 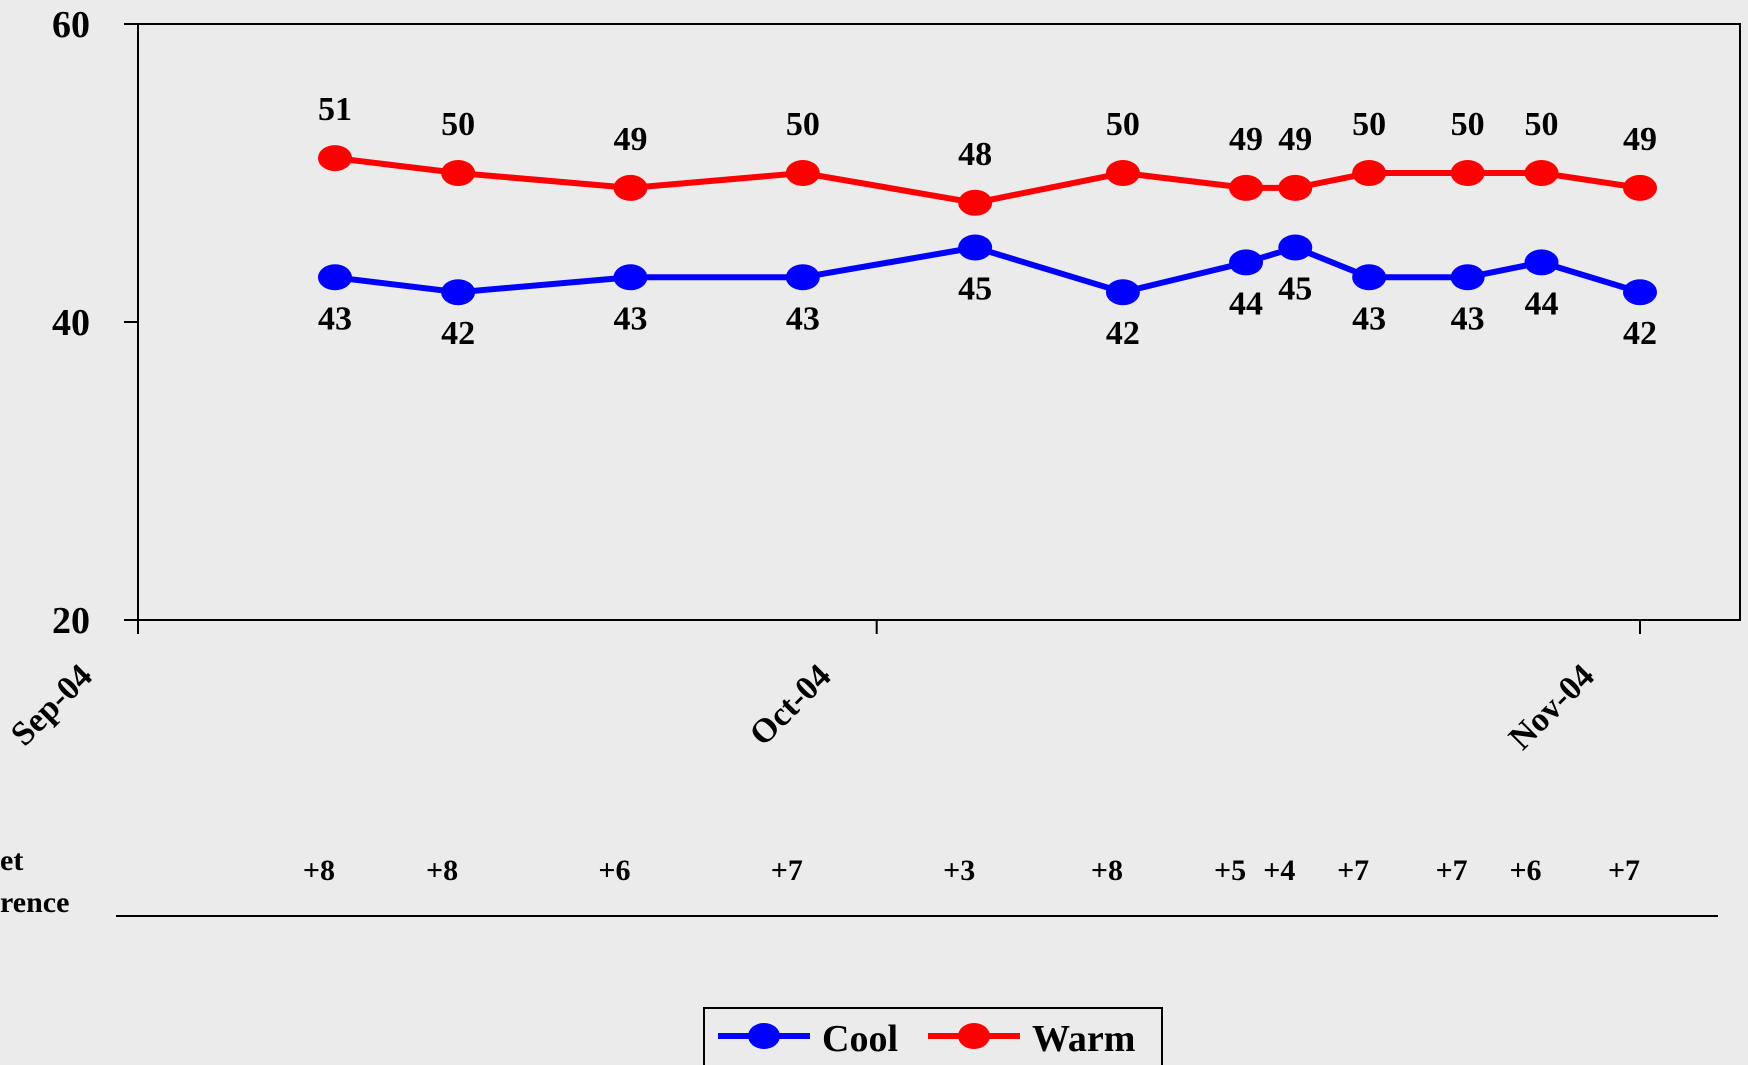 What do you see at coordinates (1468, 124) in the screenshot?
I see `data-label-warm-9: 50` at bounding box center [1468, 124].